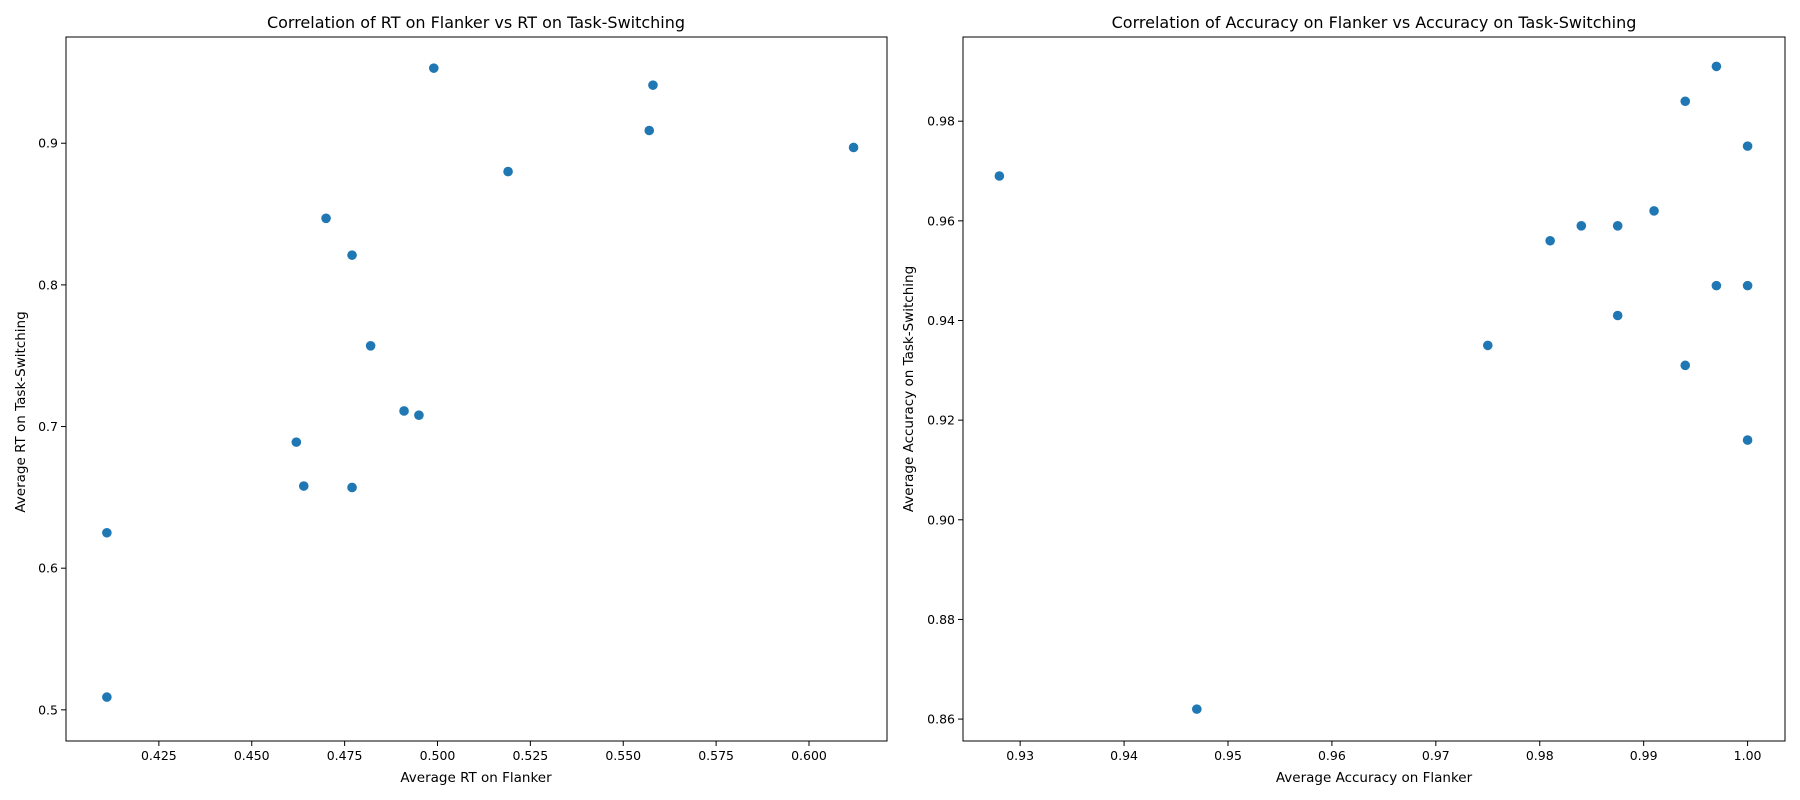  Describe the element at coordinates (1644, 755) in the screenshot. I see `chart-accuracy-xtick-label: 0.99` at that location.